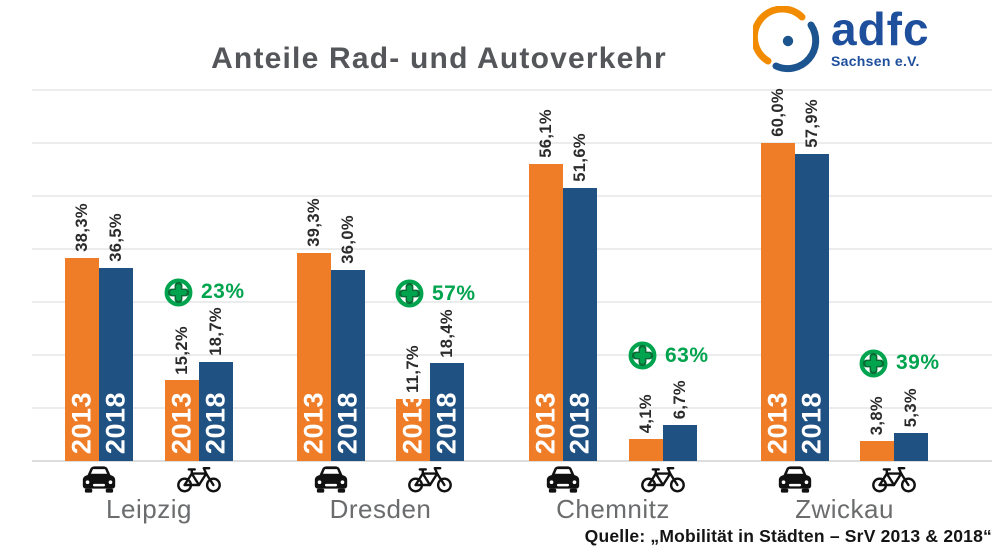 The width and height of the screenshot is (1000, 558). Describe the element at coordinates (580, 324) in the screenshot. I see `bar-chemnitz-car-2018: 2018` at that location.